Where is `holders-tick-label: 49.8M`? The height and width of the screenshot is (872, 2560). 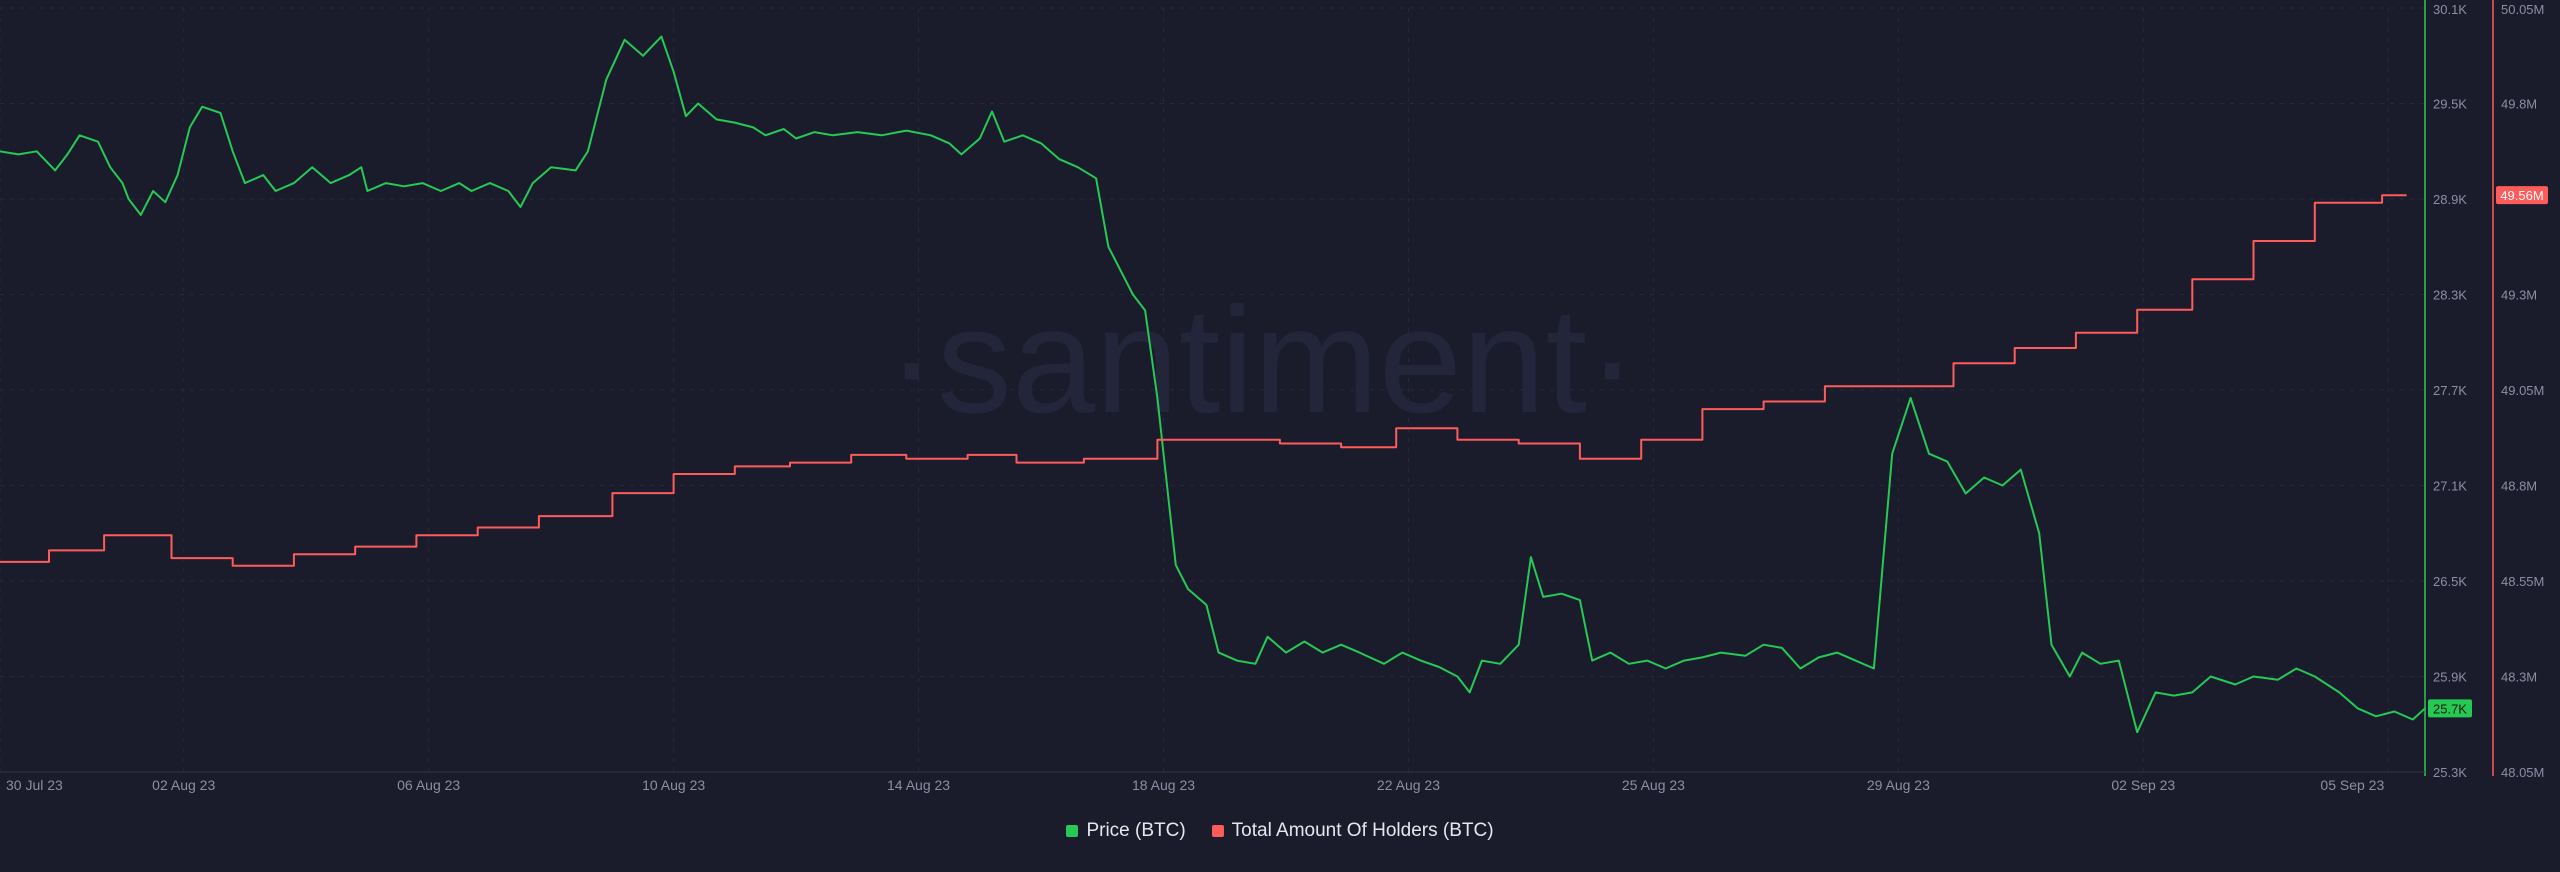
holders-tick-label: 49.8M is located at coordinates (2519, 104).